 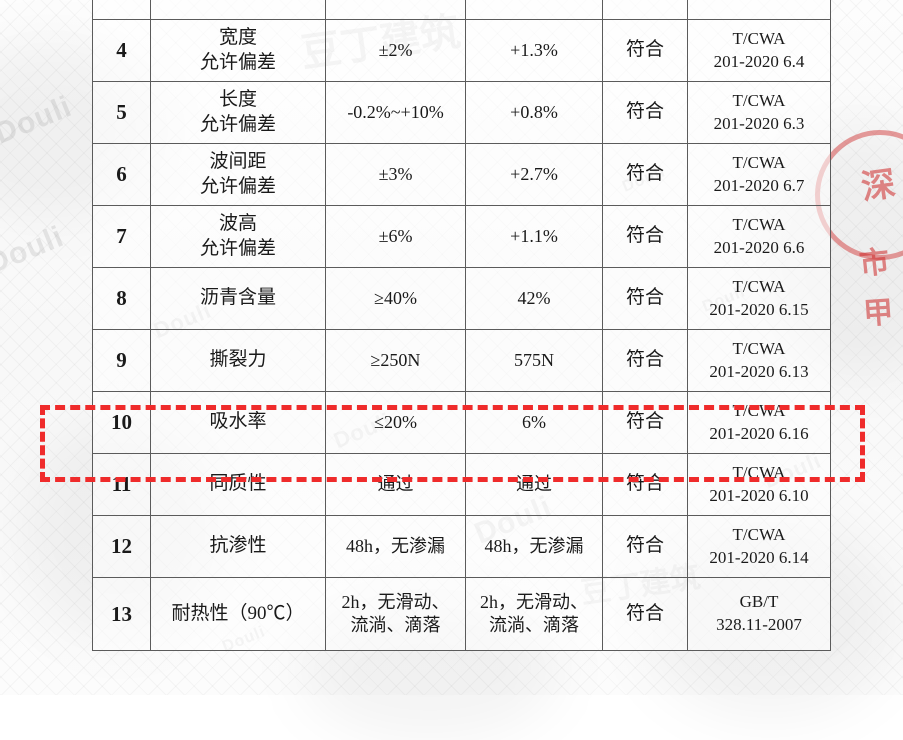 I want to click on cell-item: 波高 允许偏差, so click(x=238, y=236).